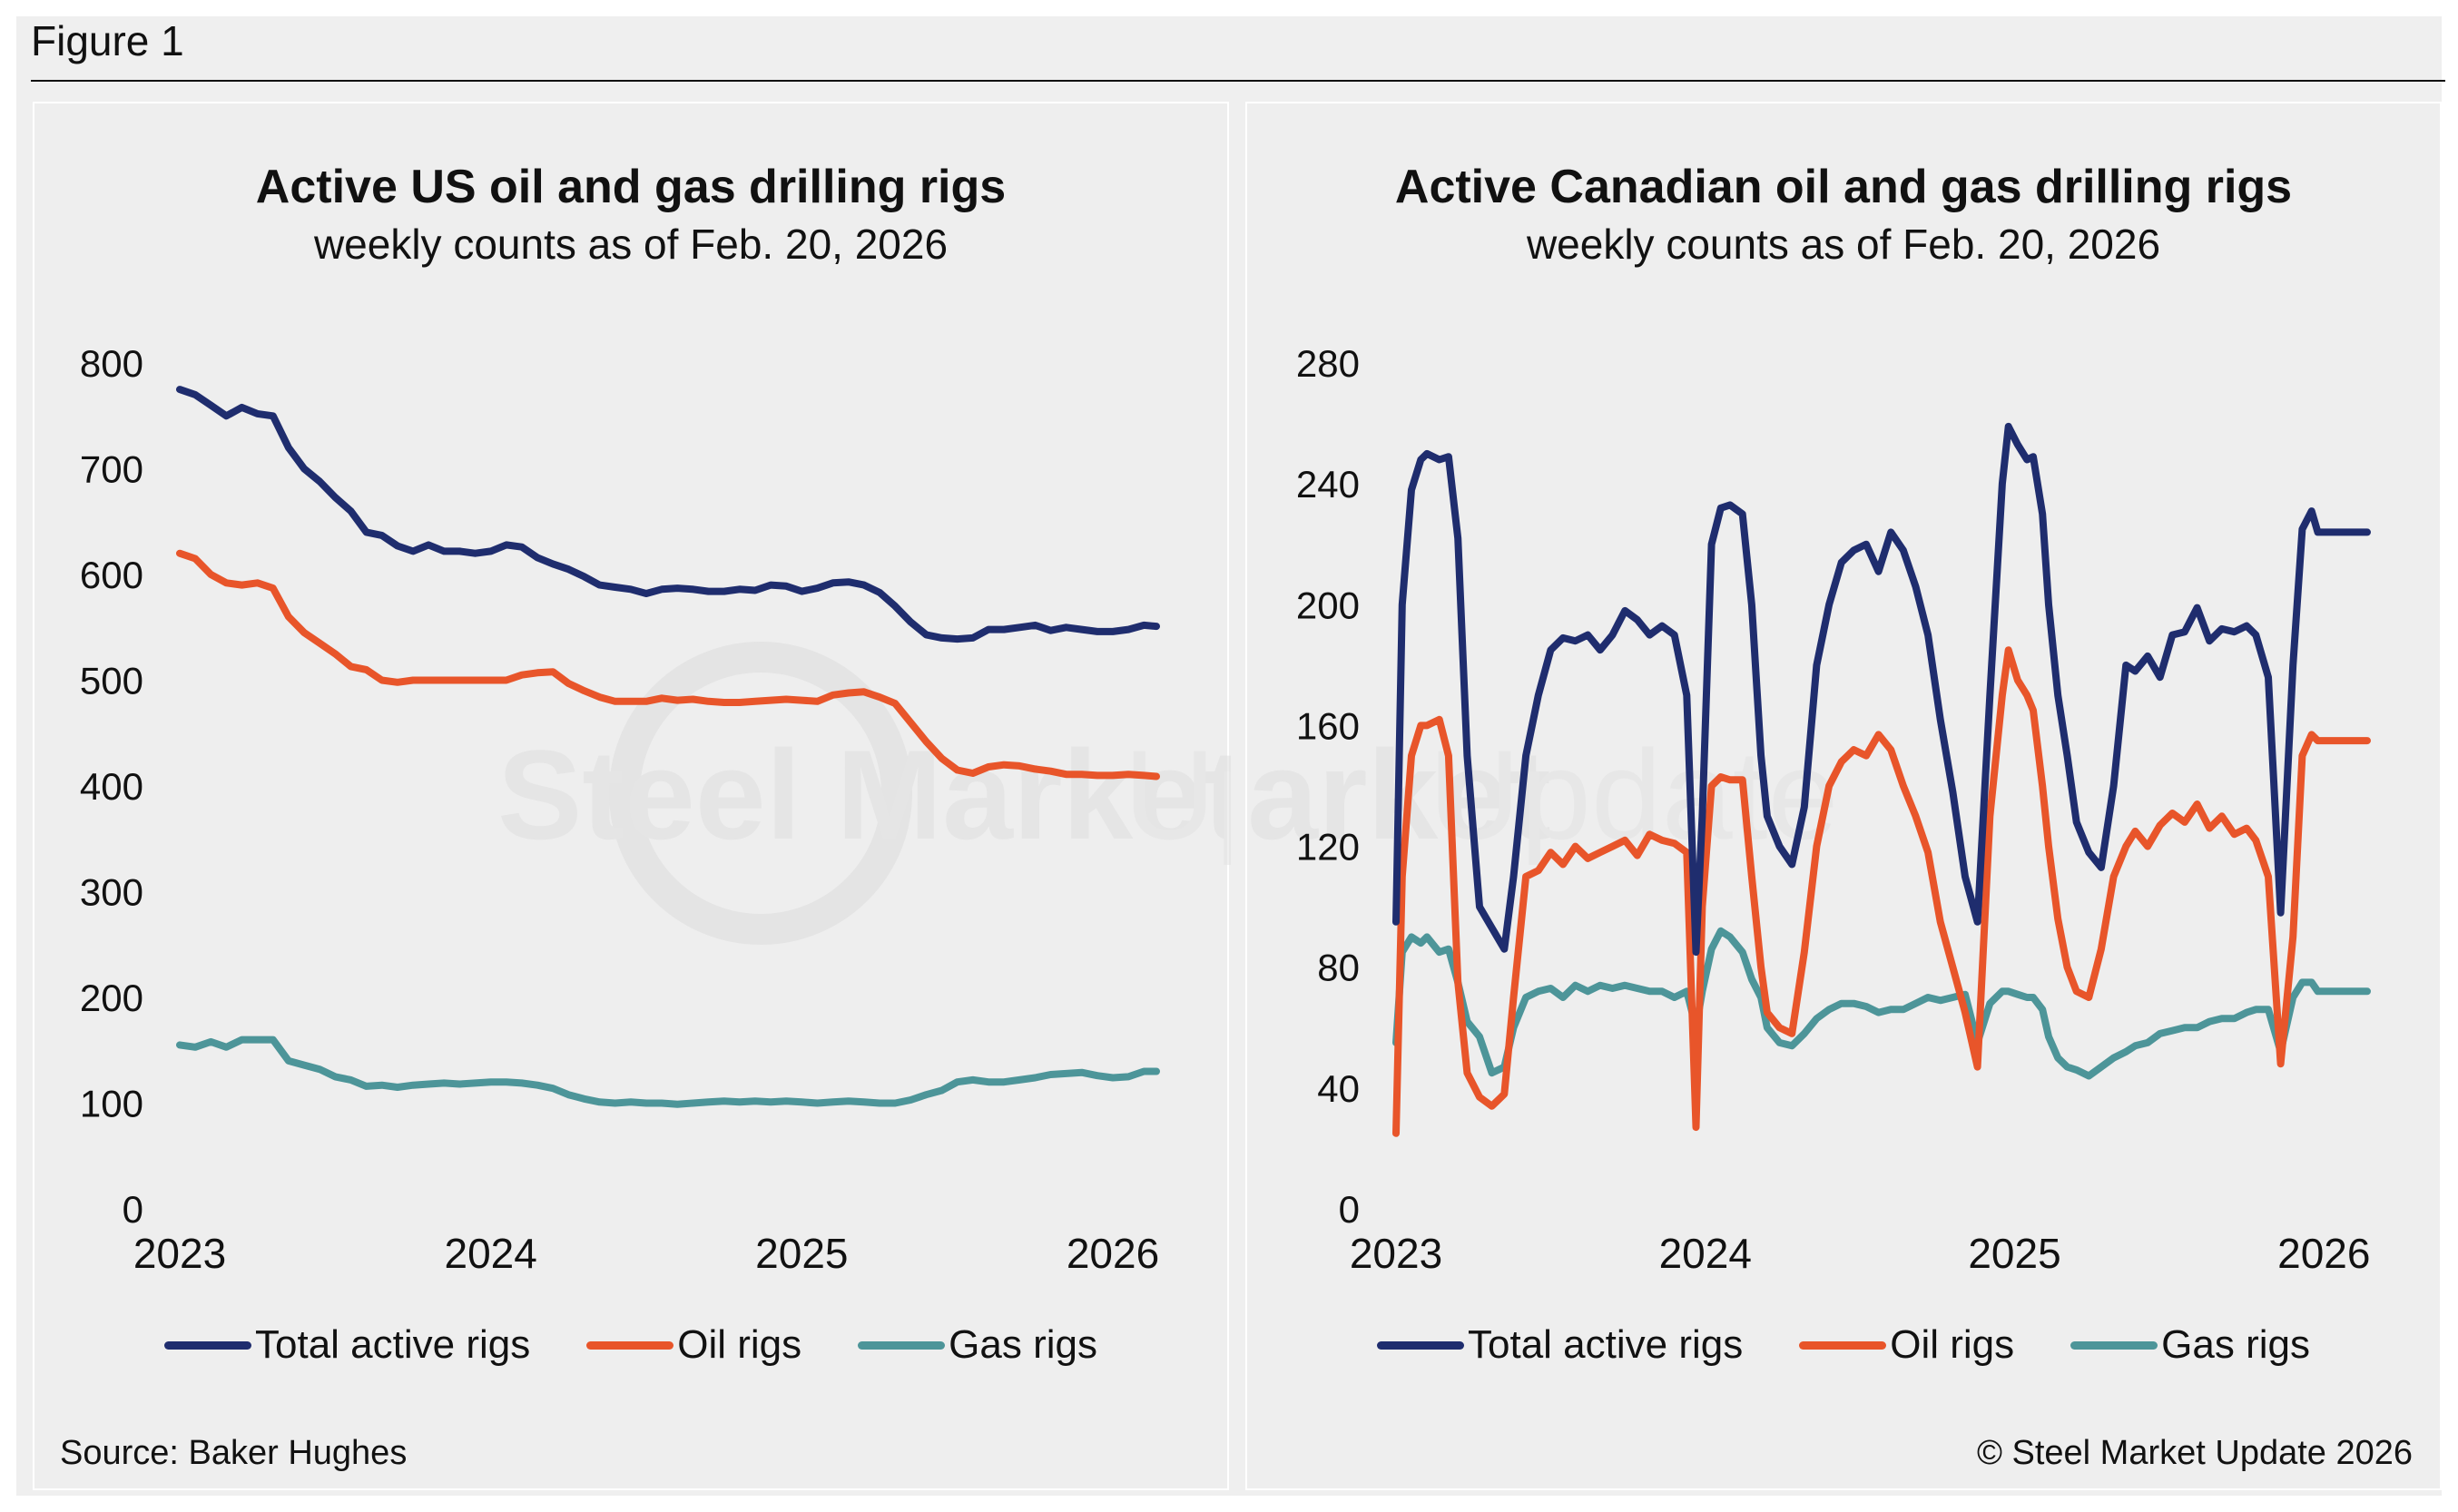 The height and width of the screenshot is (1512, 2458). What do you see at coordinates (112, 469) in the screenshot?
I see `y-tick-label: 700` at bounding box center [112, 469].